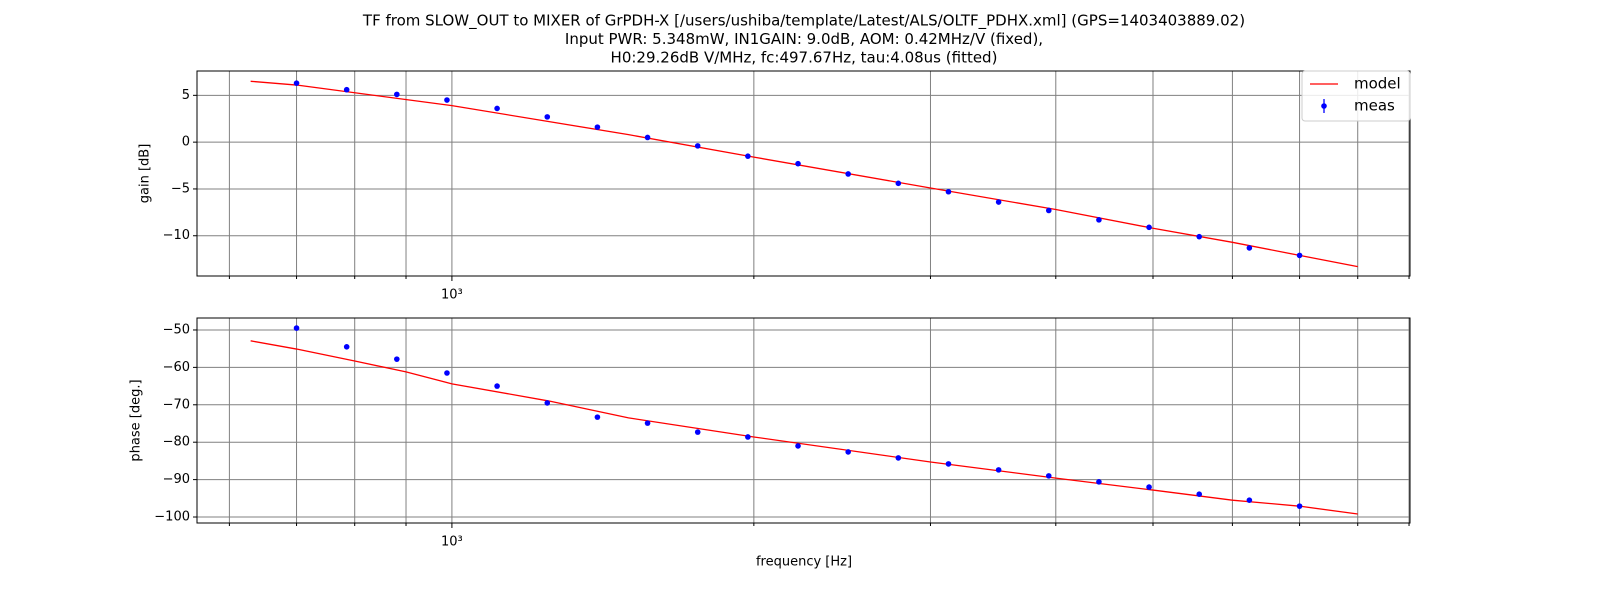  I want to click on y-tick-label: 0, so click(186, 142).